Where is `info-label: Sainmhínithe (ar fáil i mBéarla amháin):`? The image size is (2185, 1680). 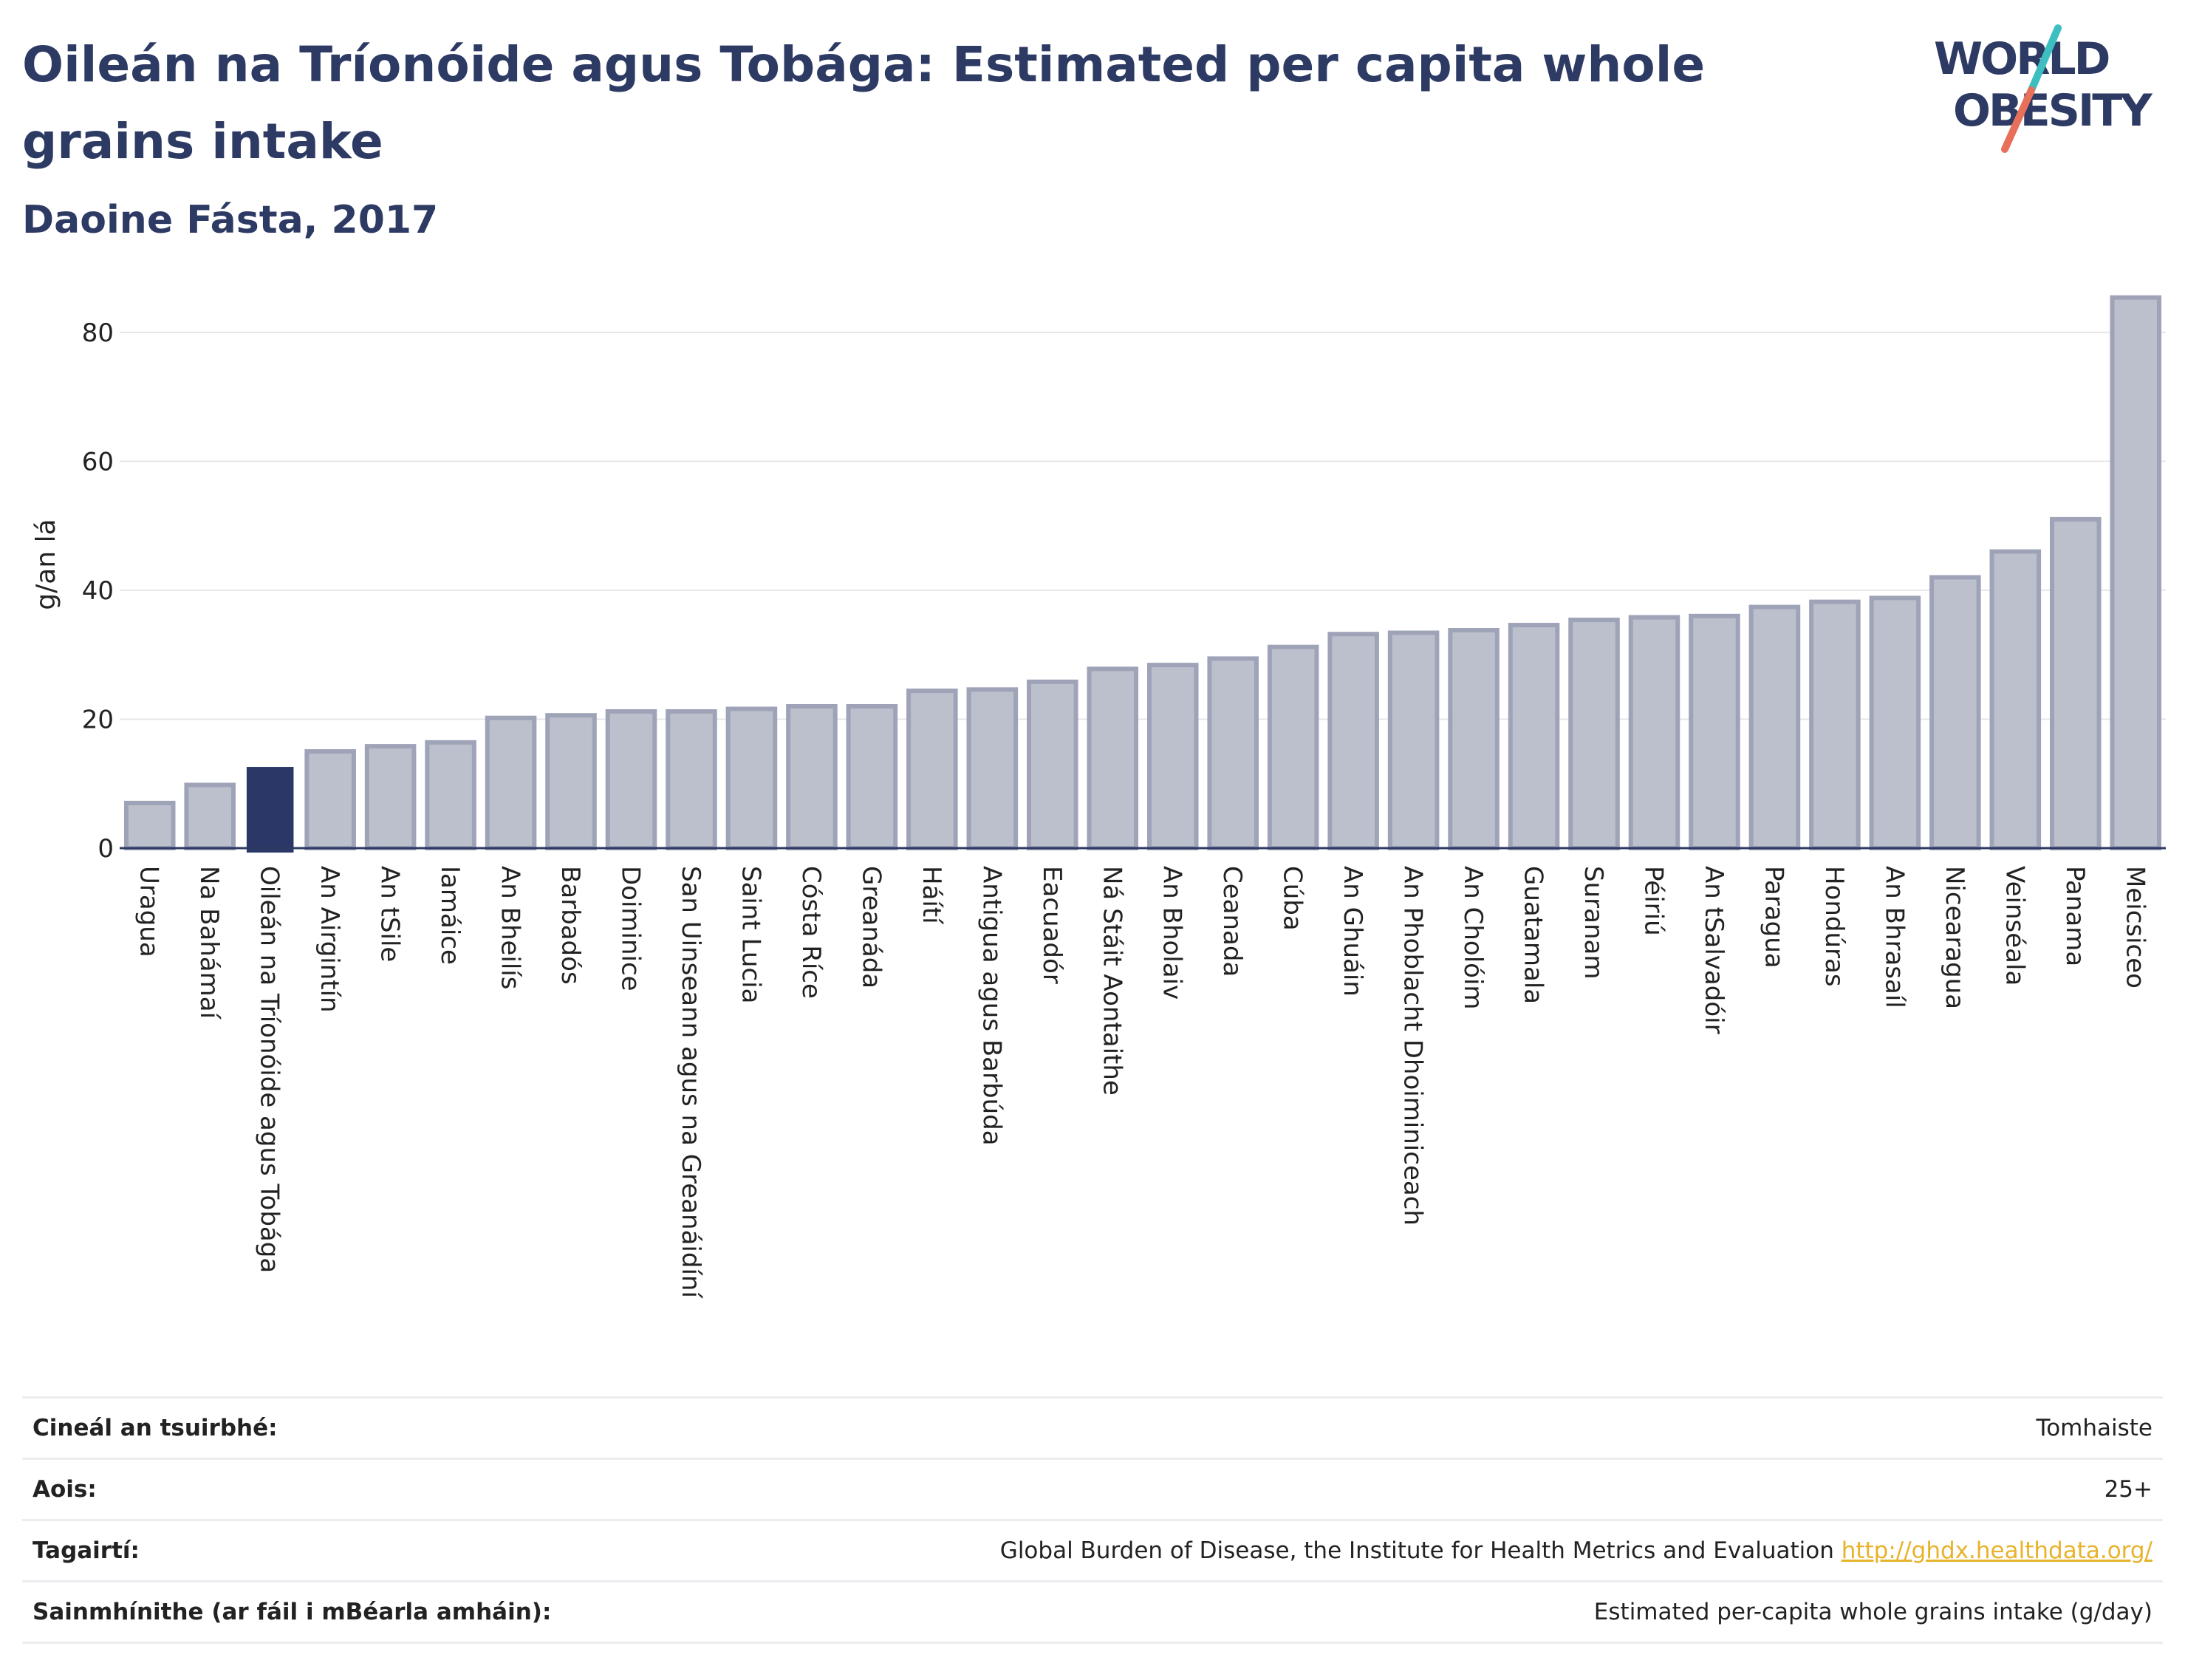
info-label: Sainmhínithe (ar fáil i mBéarla amháin): is located at coordinates (292, 1612).